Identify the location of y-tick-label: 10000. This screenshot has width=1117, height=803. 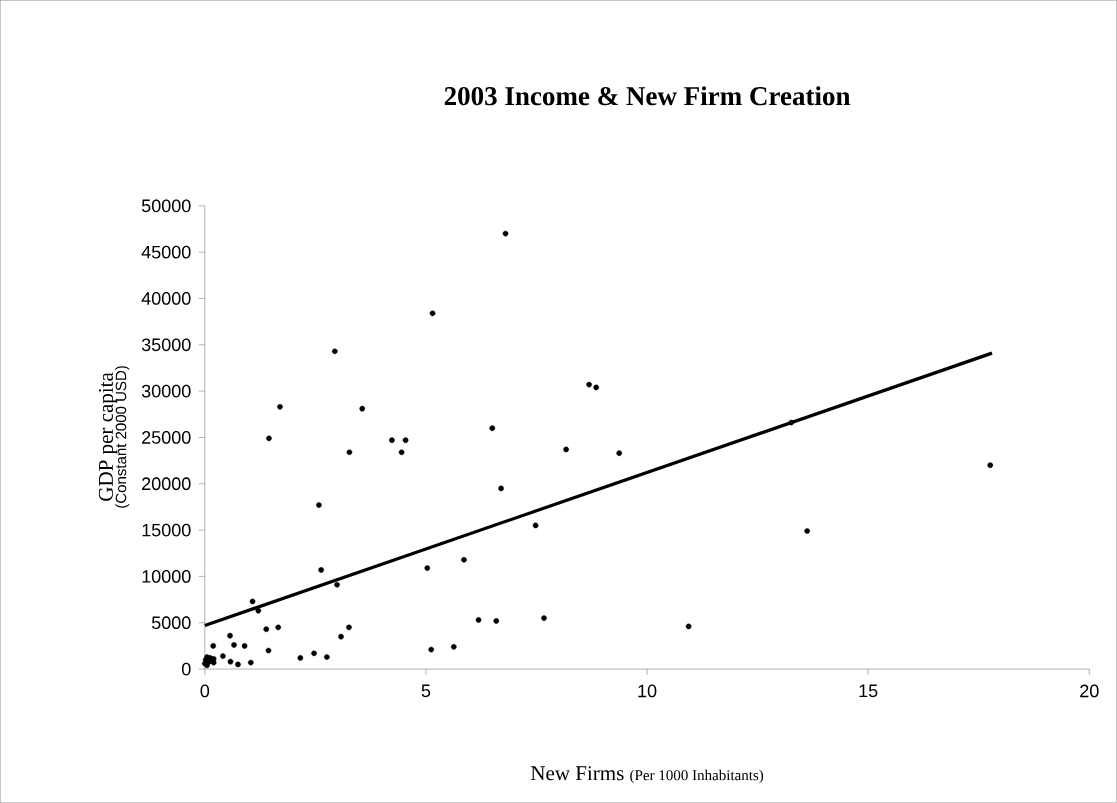
(166, 576).